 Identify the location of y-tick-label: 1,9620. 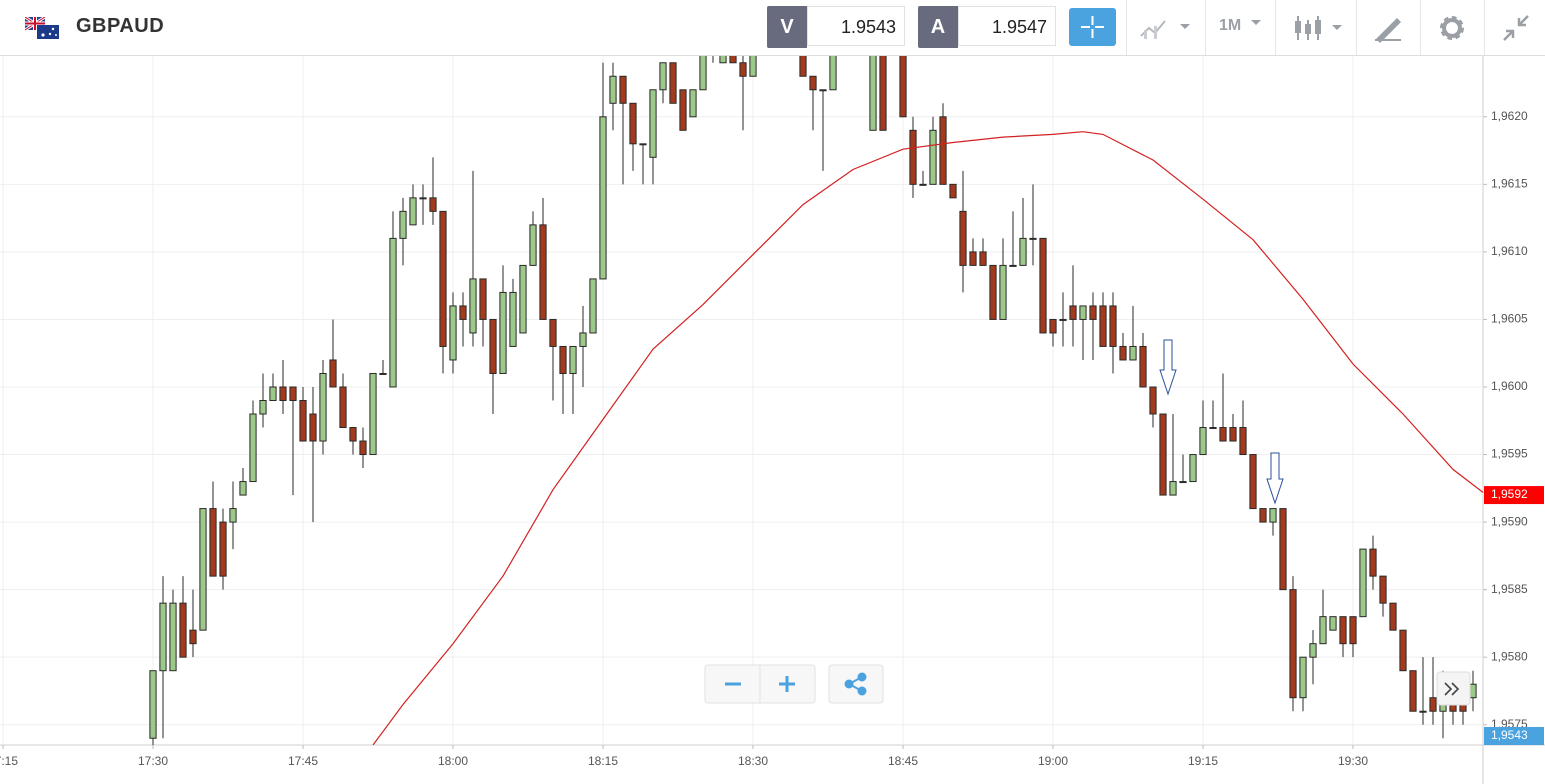
(1509, 116).